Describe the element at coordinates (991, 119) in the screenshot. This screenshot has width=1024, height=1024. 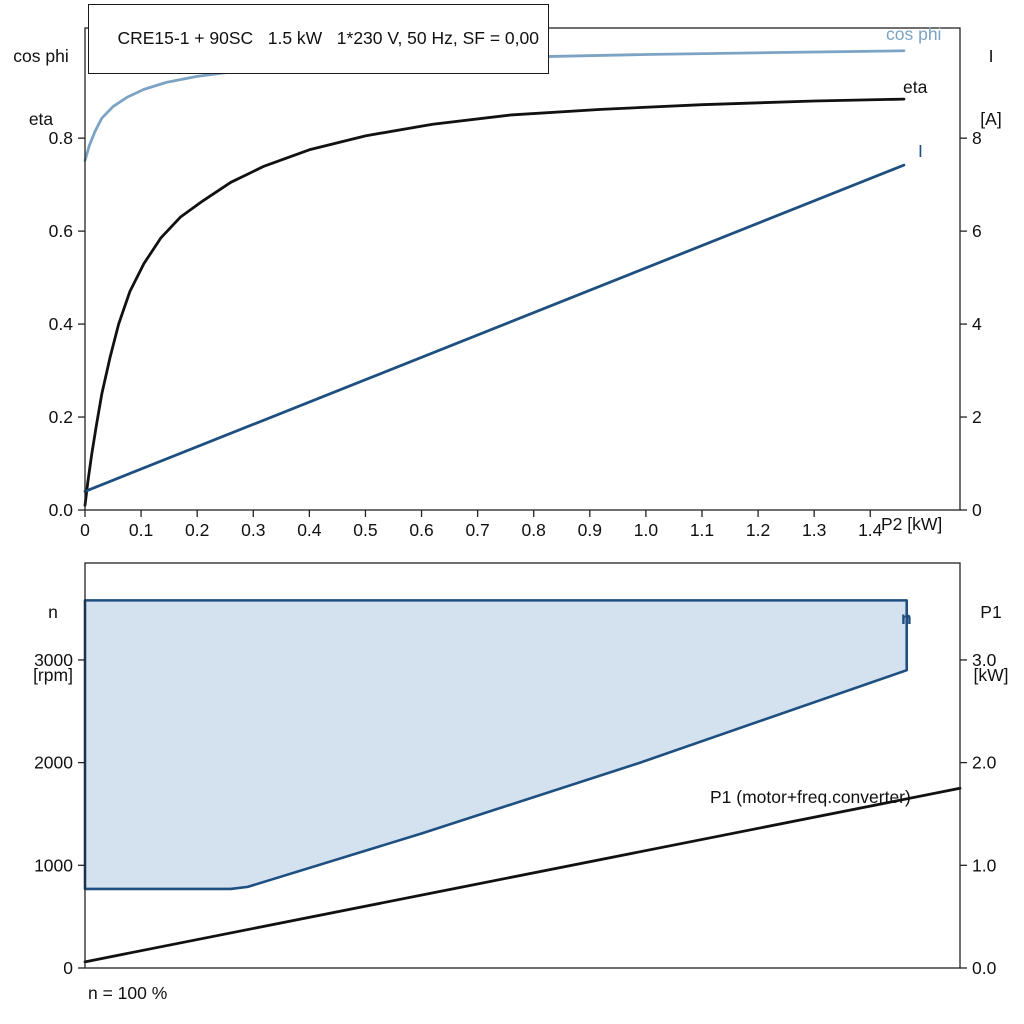
I see `axis-title-current-unit: [A]` at that location.